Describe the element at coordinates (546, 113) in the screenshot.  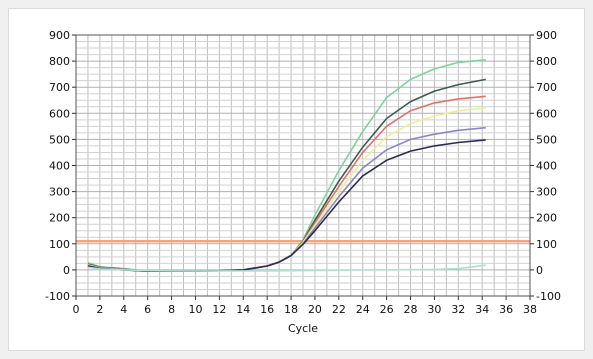
I see `y-tick-label-right: 600` at that location.